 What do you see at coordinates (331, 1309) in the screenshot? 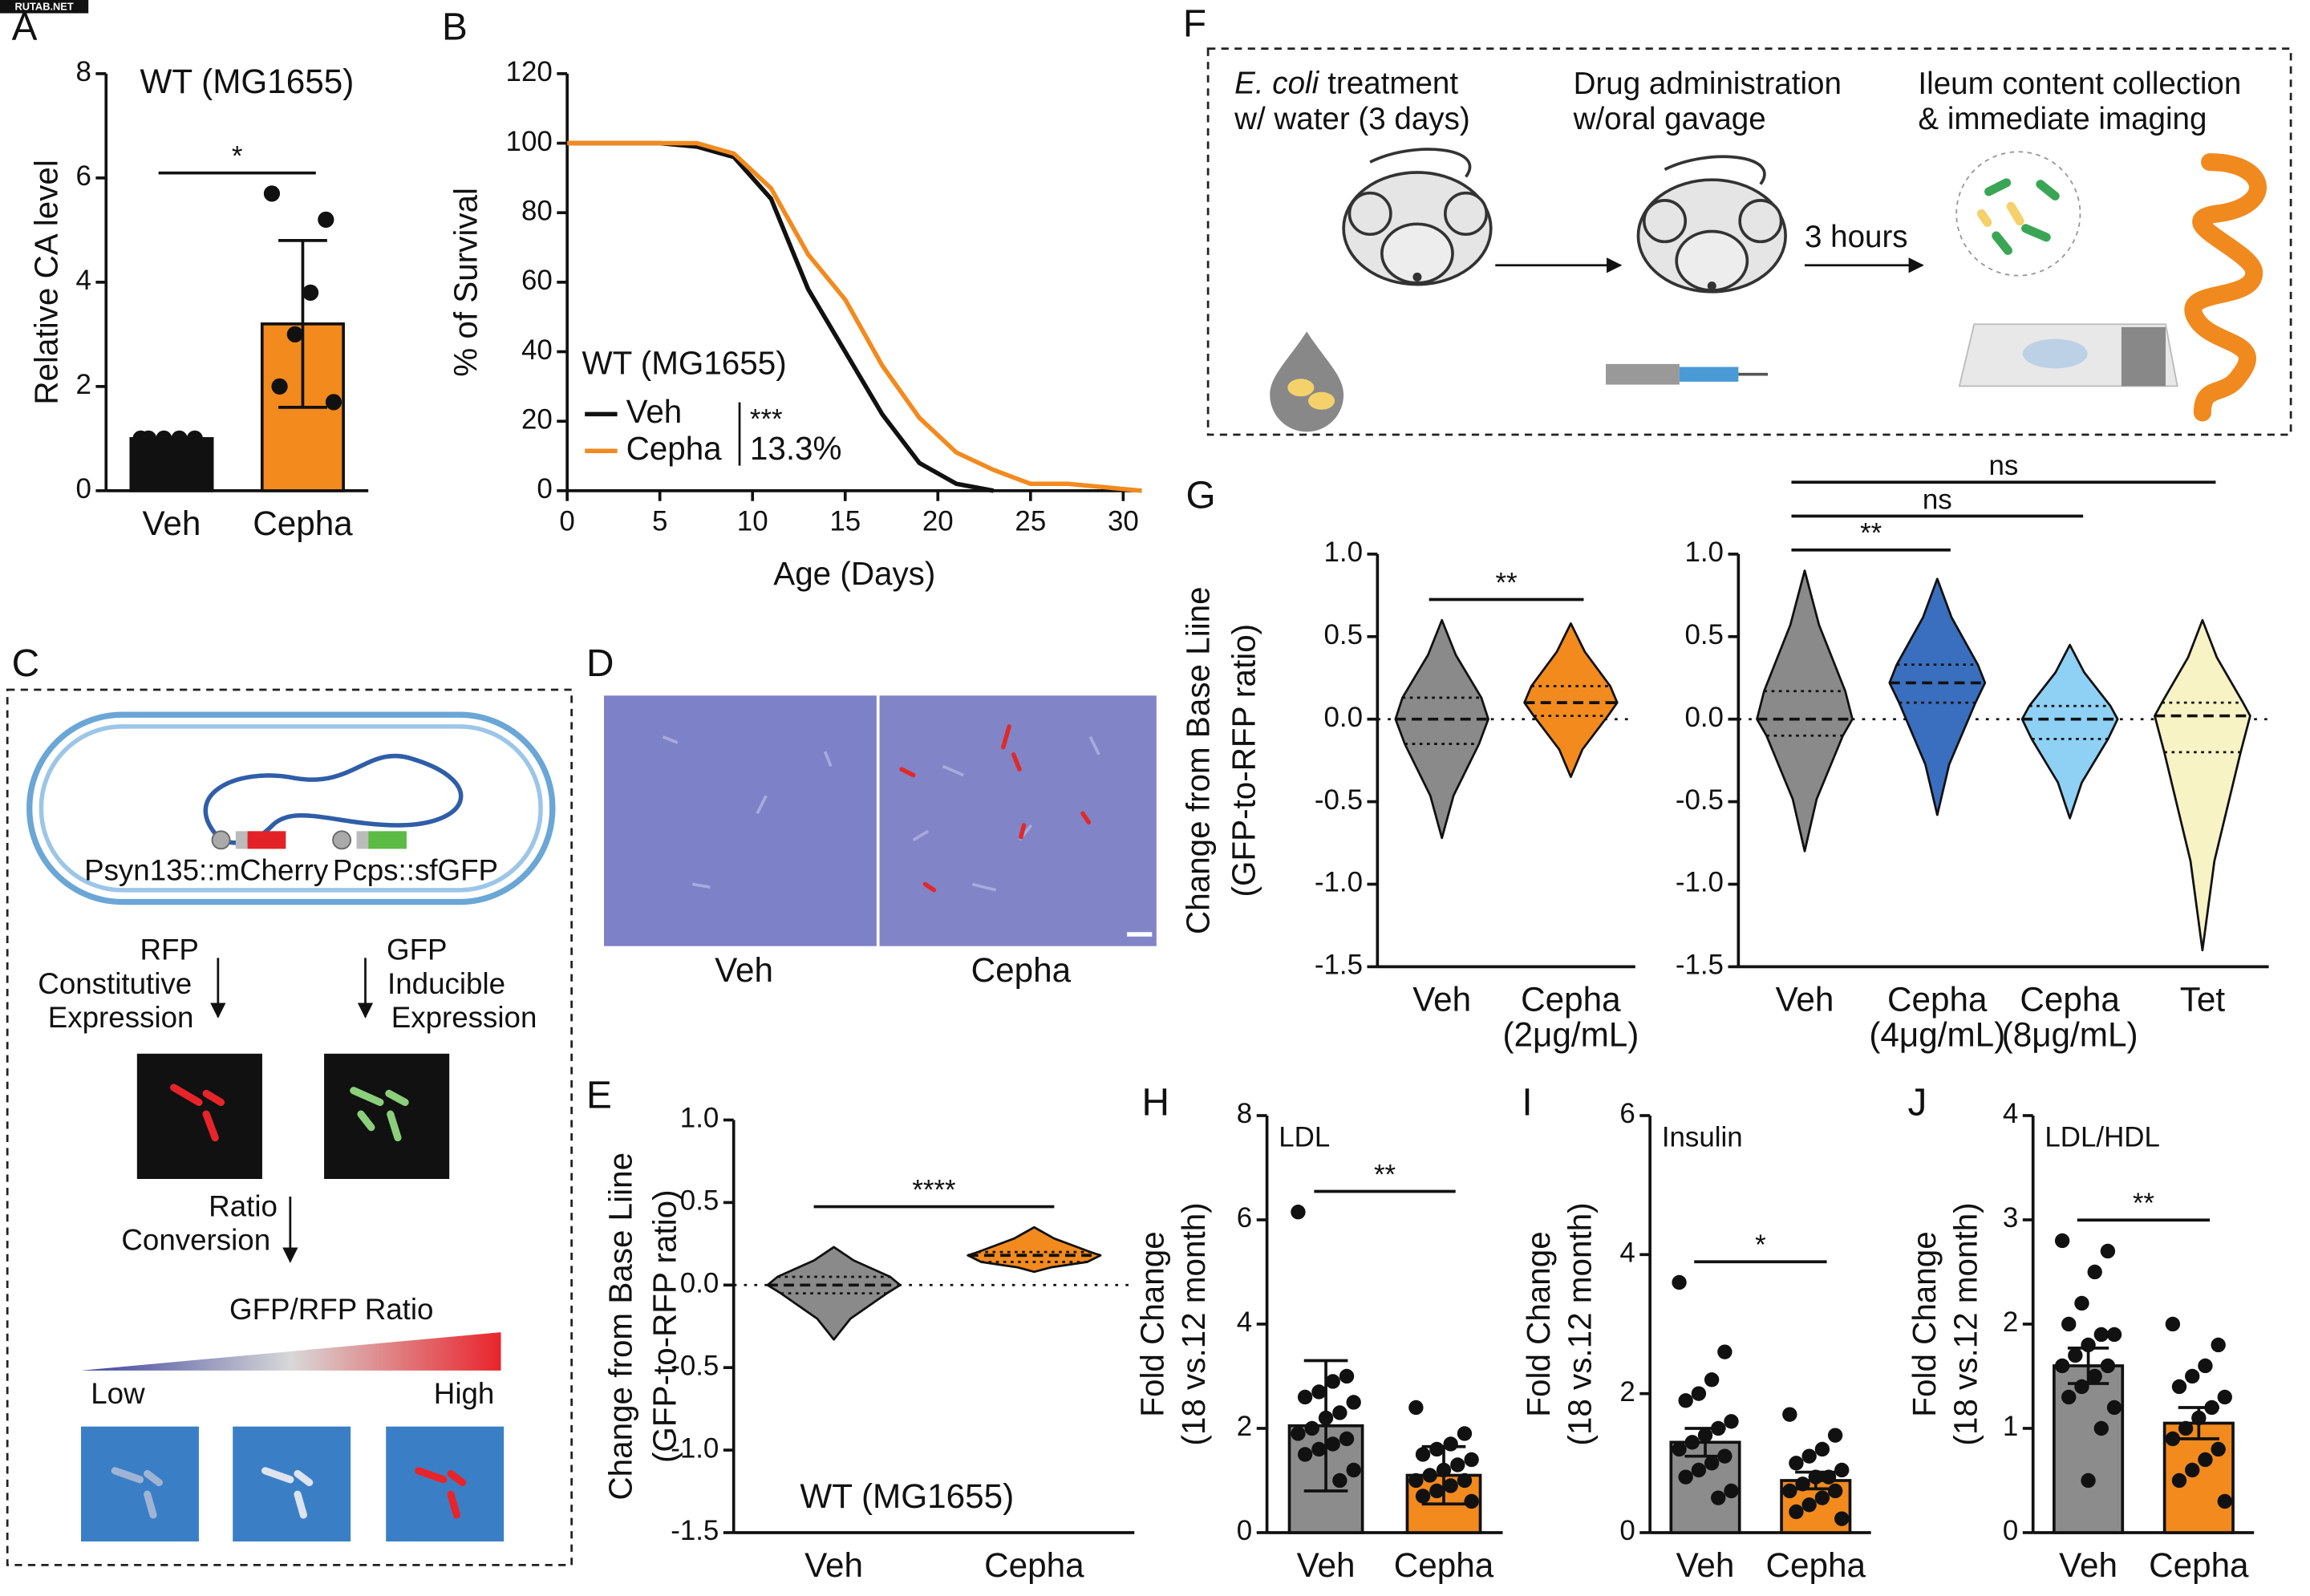
I see `label: GFP/RFP Ratio` at bounding box center [331, 1309].